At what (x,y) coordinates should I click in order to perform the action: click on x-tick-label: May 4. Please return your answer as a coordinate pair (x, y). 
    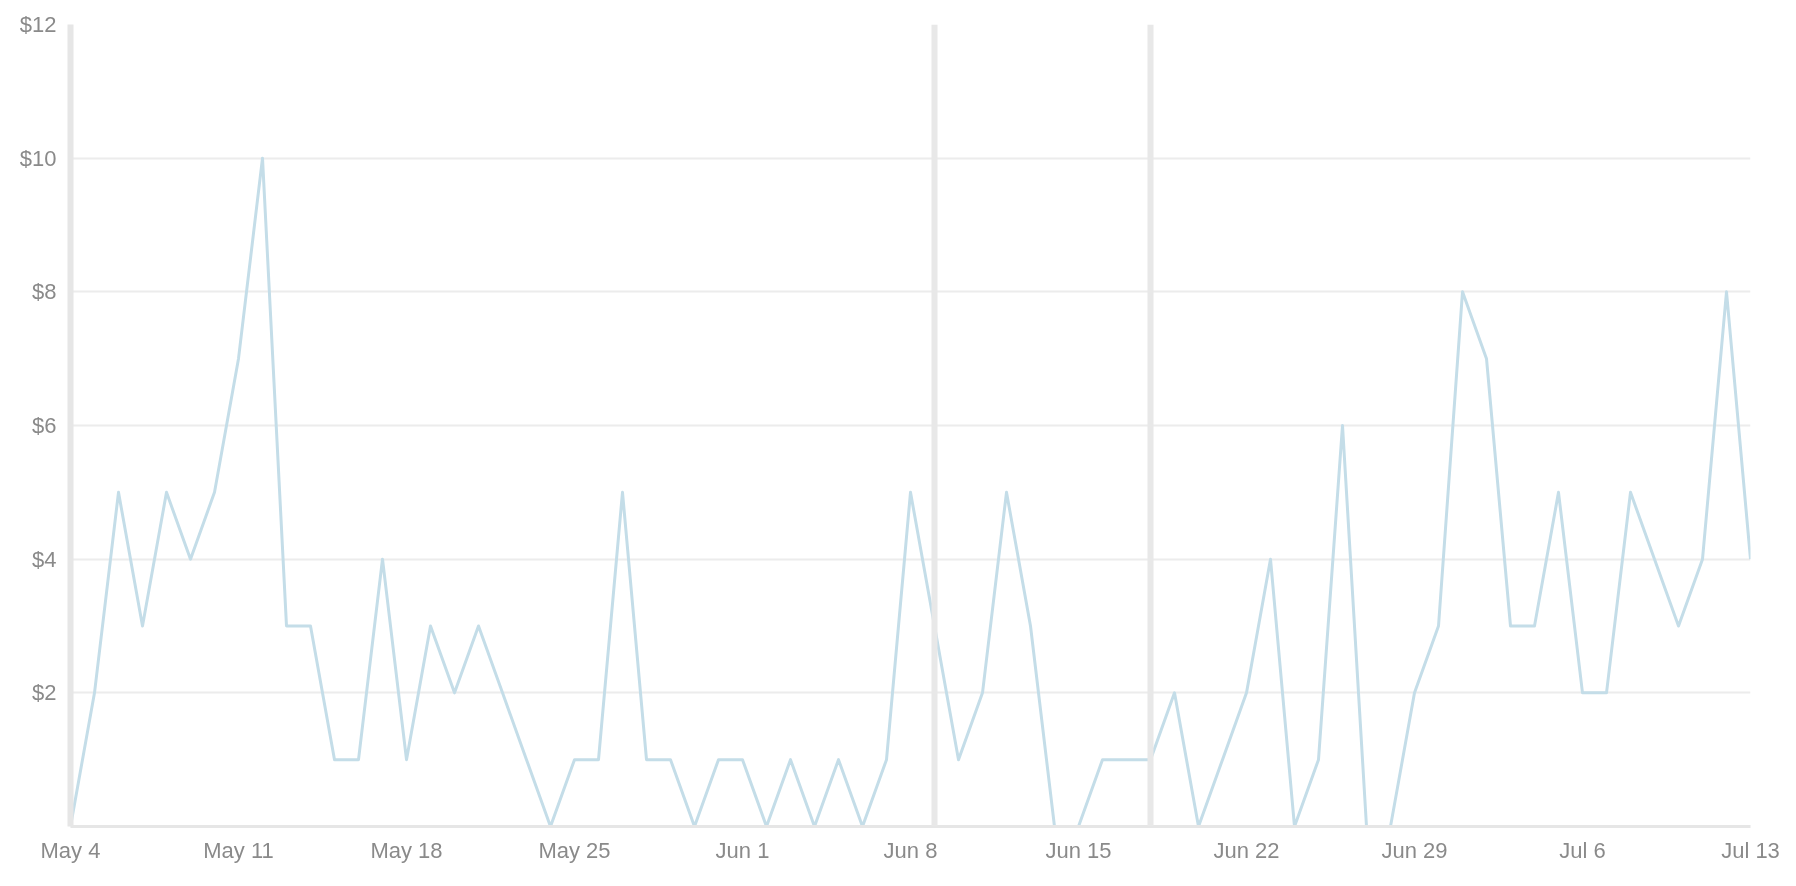
    Looking at the image, I should click on (70, 850).